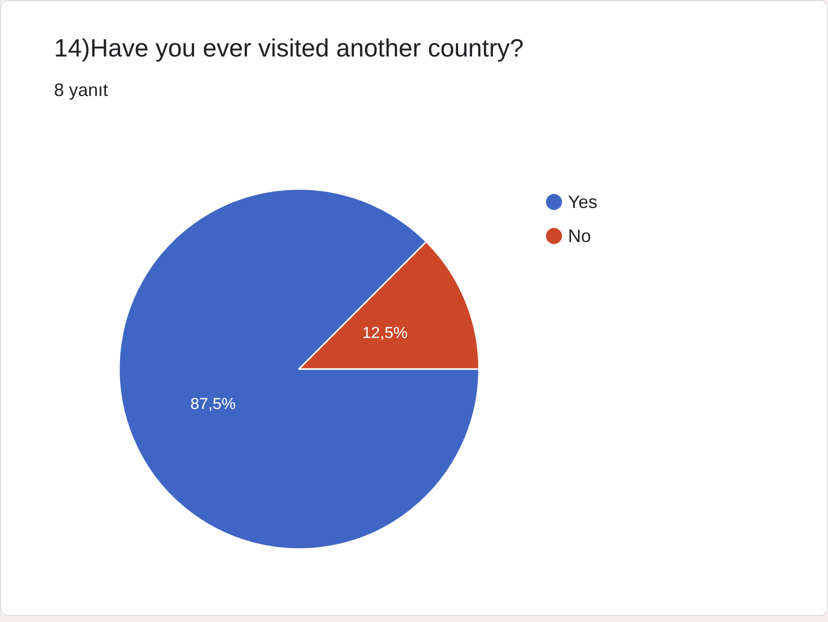 The width and height of the screenshot is (828, 622). Describe the element at coordinates (385, 333) in the screenshot. I see `data-label: 12,5%` at that location.